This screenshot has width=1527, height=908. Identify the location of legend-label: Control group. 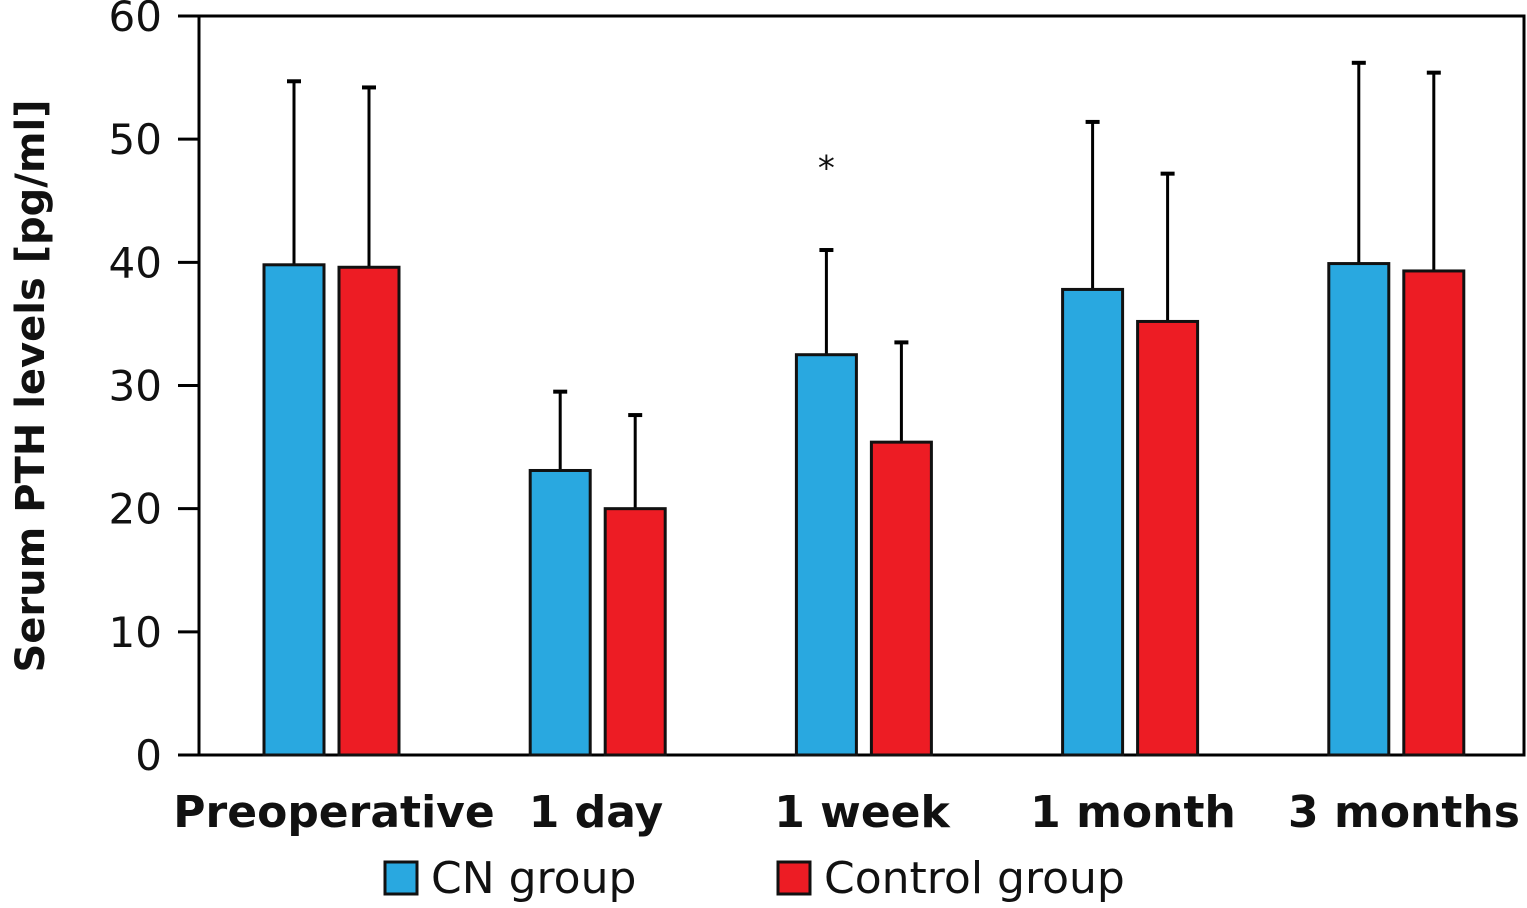
(974, 878).